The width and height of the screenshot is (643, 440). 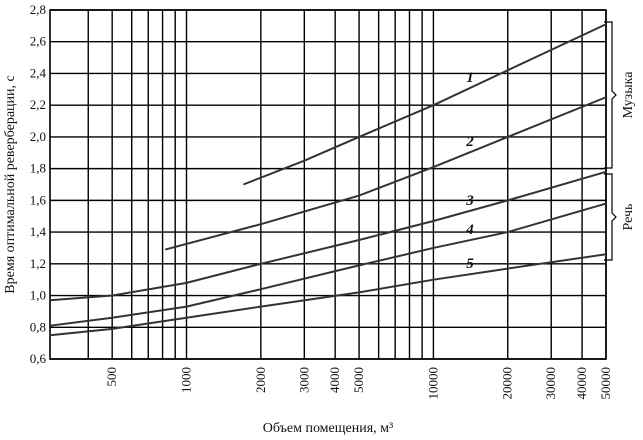 What do you see at coordinates (470, 264) in the screenshot?
I see `series-label: 5` at bounding box center [470, 264].